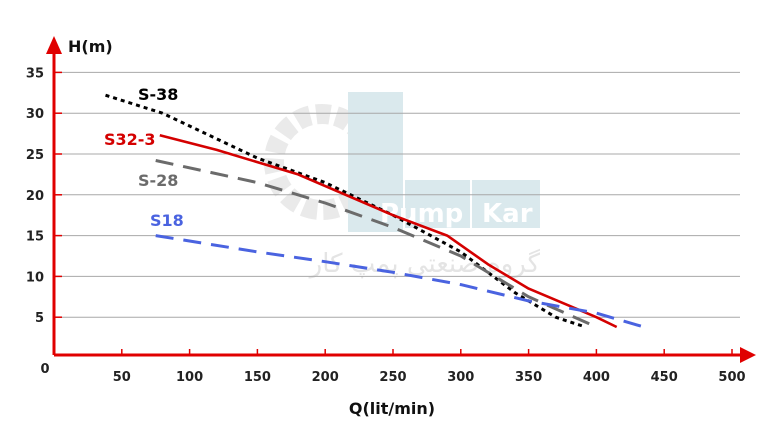 This screenshot has height=433, width=778. Describe the element at coordinates (158, 180) in the screenshot. I see `series-label-s-28: S-28` at that location.